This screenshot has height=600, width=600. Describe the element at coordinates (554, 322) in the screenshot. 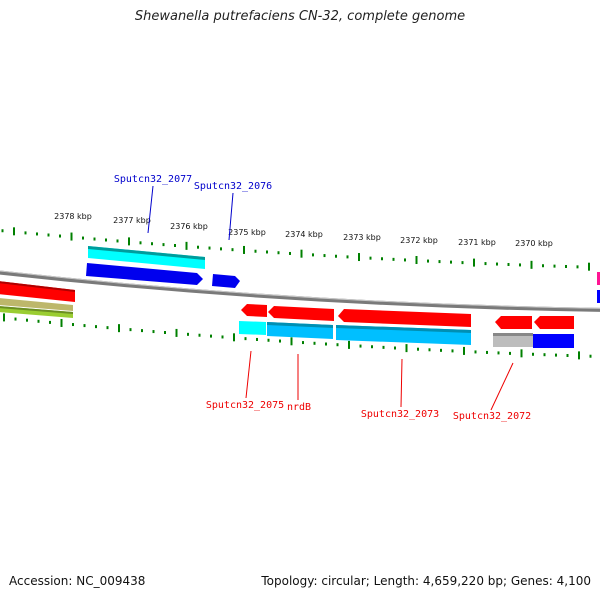

I see `gene-arrow-sputcn32-2072b` at that location.